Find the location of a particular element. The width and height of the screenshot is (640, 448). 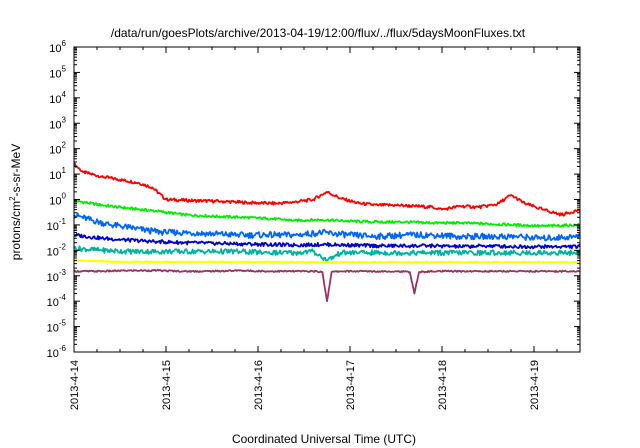

x-tick-label: 2013-4-15 is located at coordinates (167, 385).